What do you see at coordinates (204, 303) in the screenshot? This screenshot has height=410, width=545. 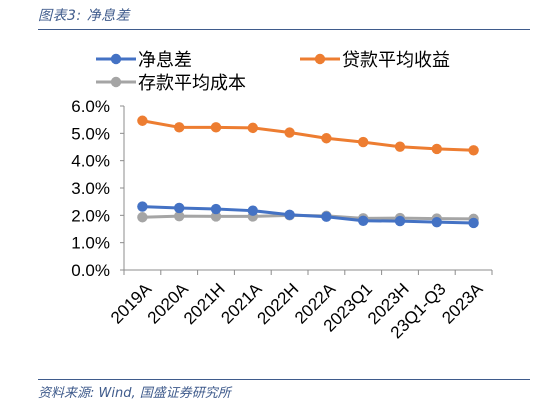 I see `x-tick-label: 2021H` at bounding box center [204, 303].